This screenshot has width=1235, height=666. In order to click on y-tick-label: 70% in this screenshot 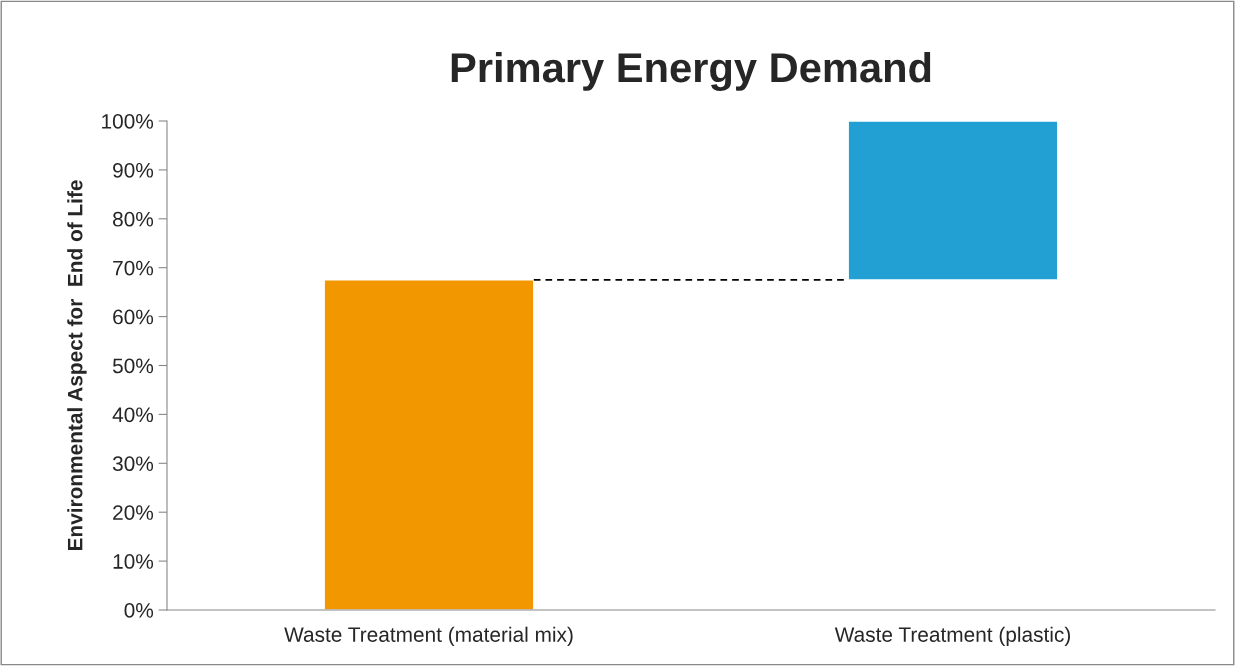, I will do `click(133, 268)`.